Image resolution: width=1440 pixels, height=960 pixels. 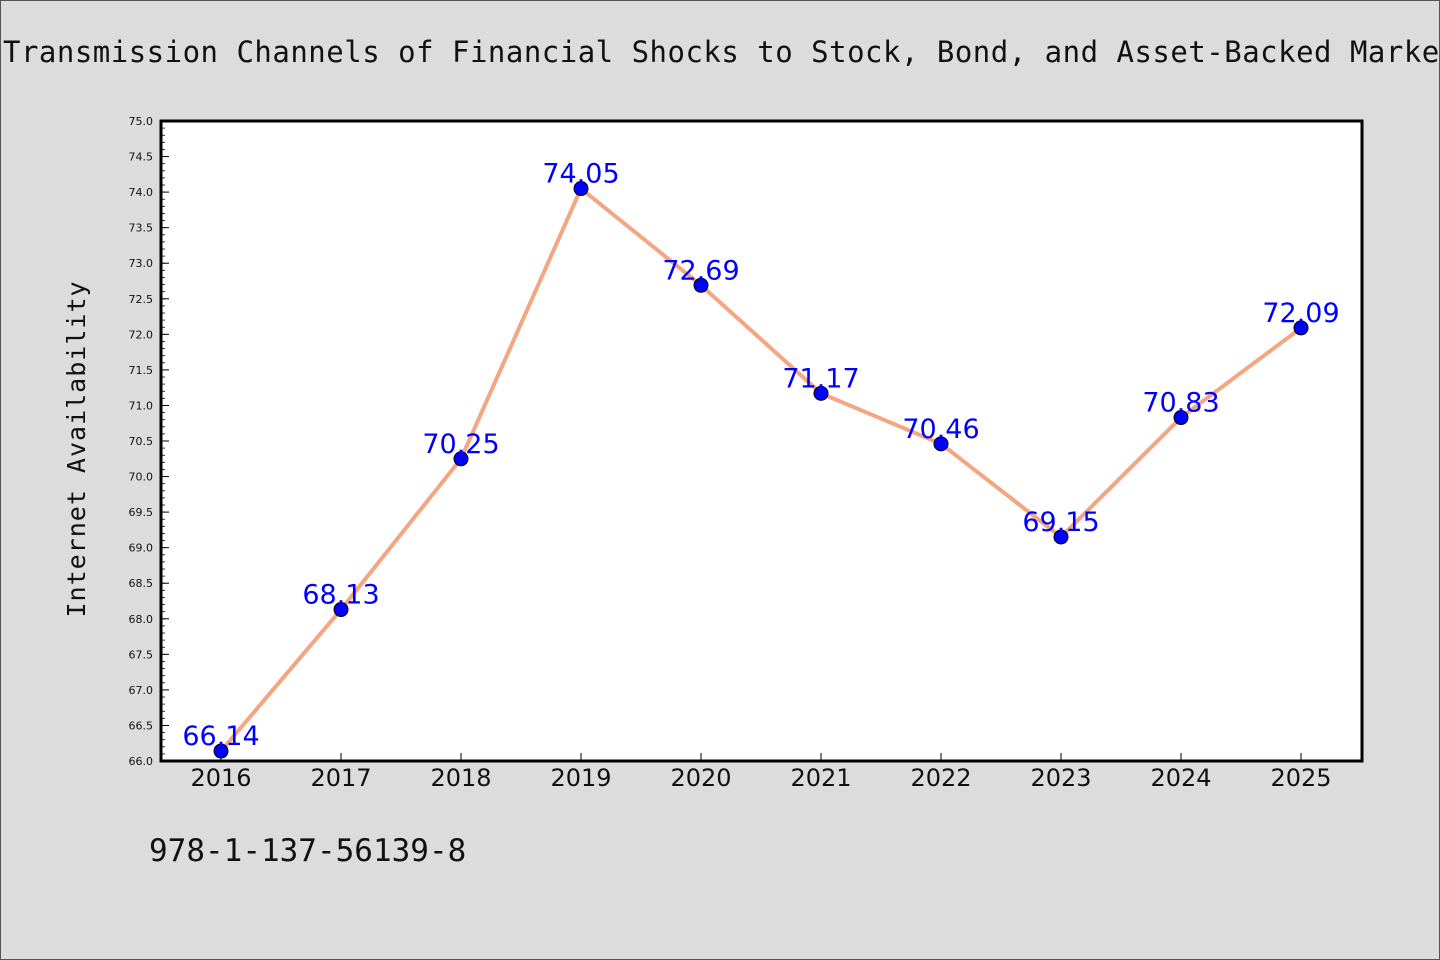 What do you see at coordinates (141, 654) in the screenshot?
I see `y-tick-label: 67.5` at bounding box center [141, 654].